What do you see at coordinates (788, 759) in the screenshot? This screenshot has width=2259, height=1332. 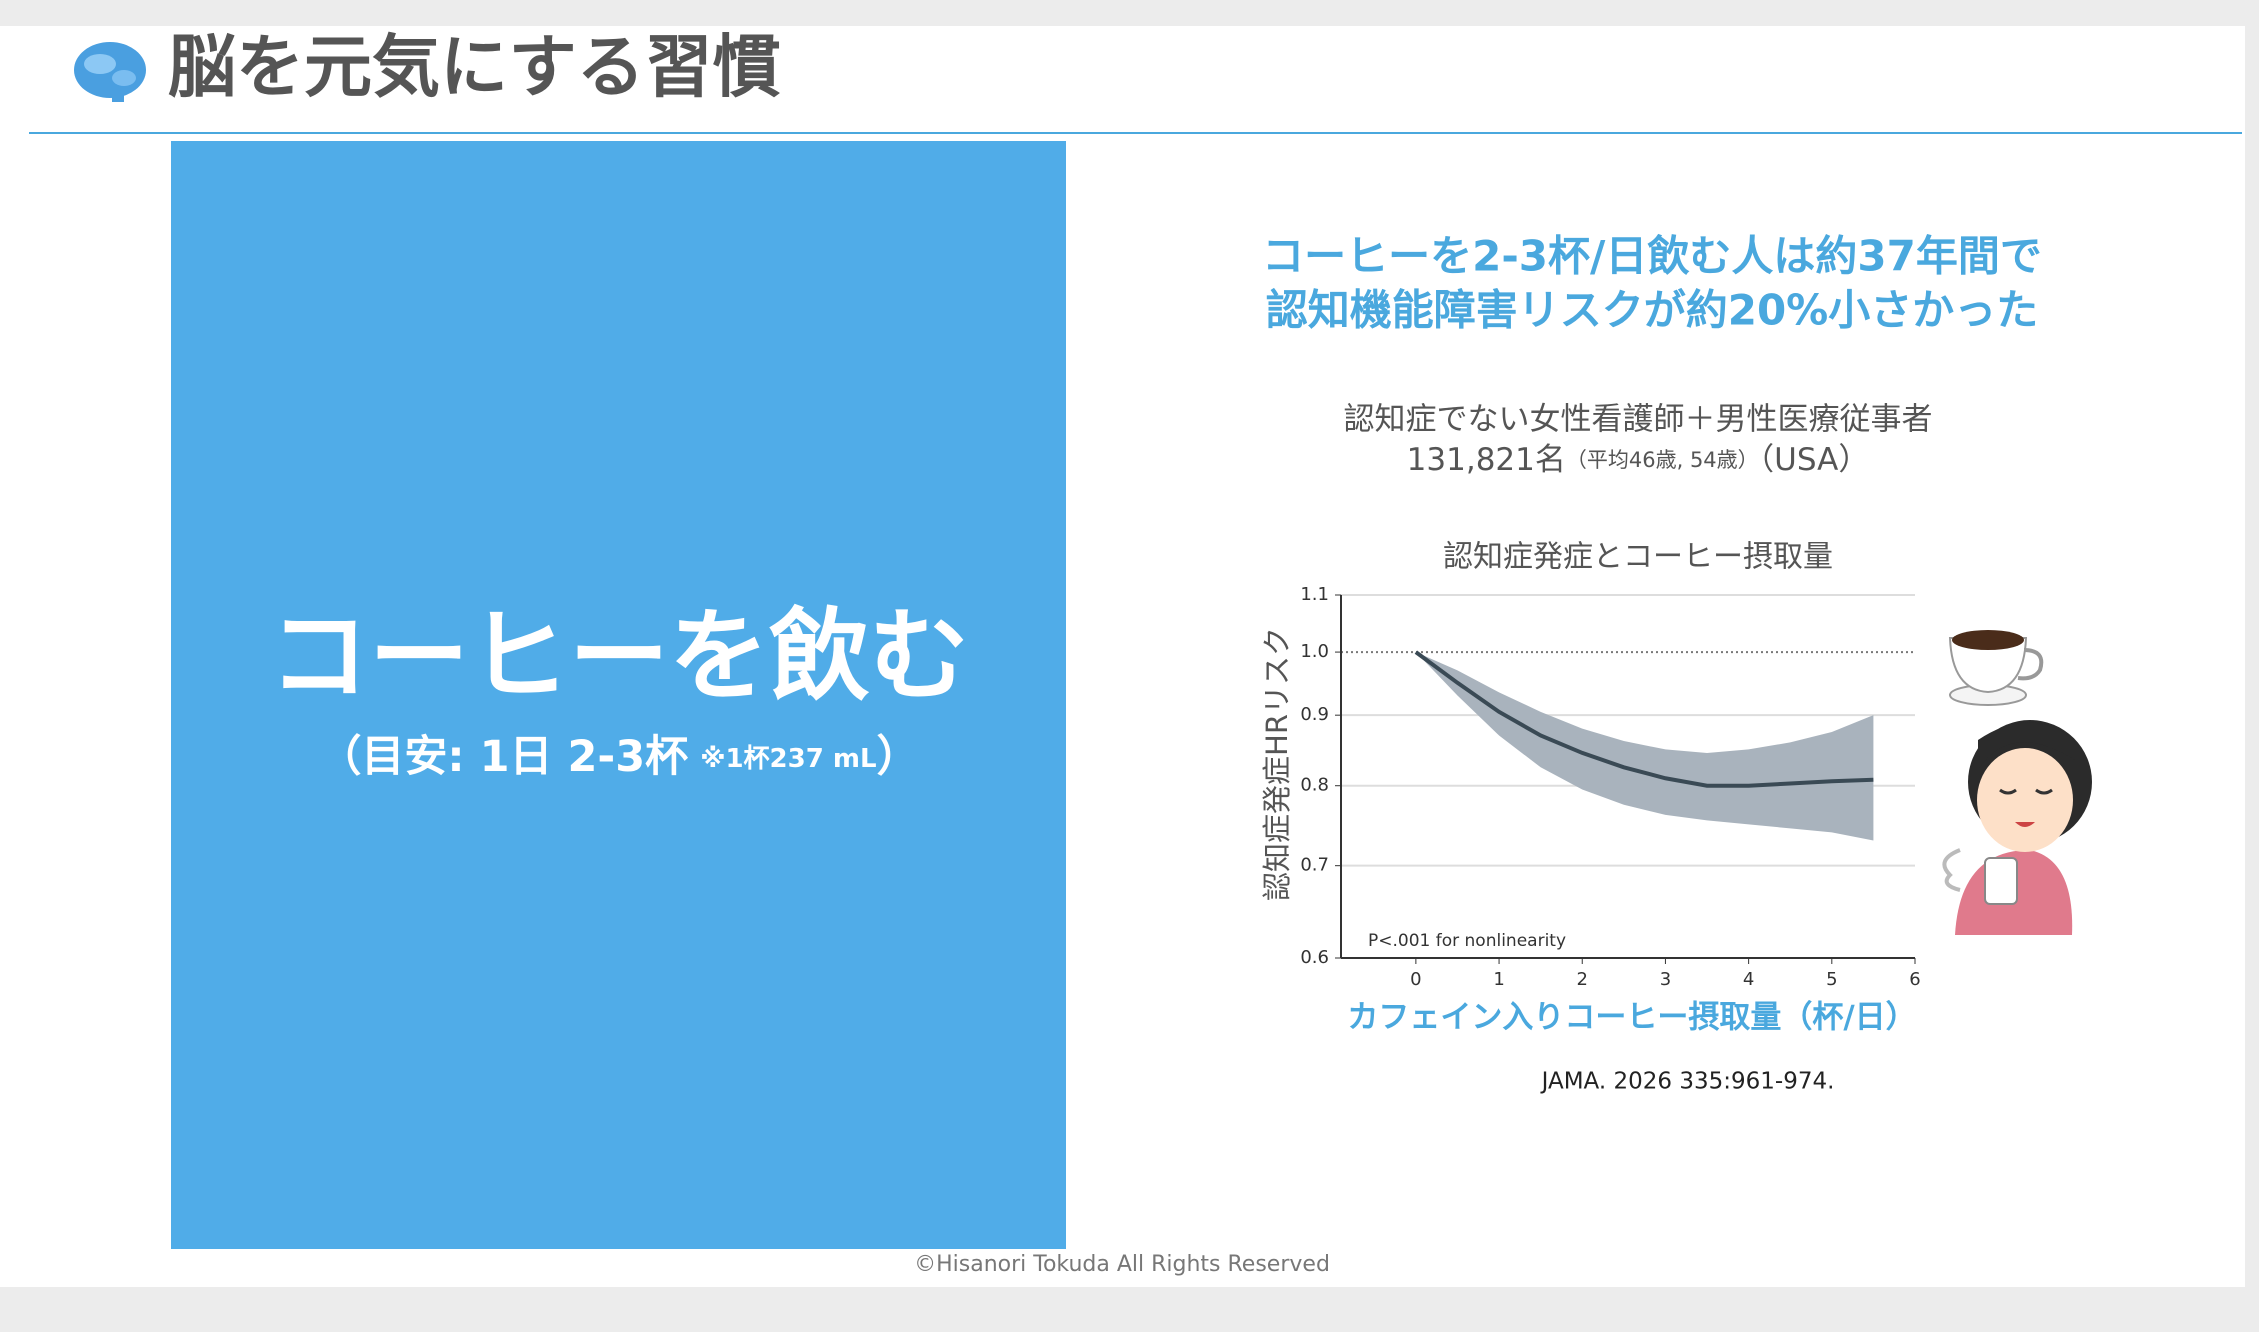 I see `note-small: ※1杯237 mL` at bounding box center [788, 759].